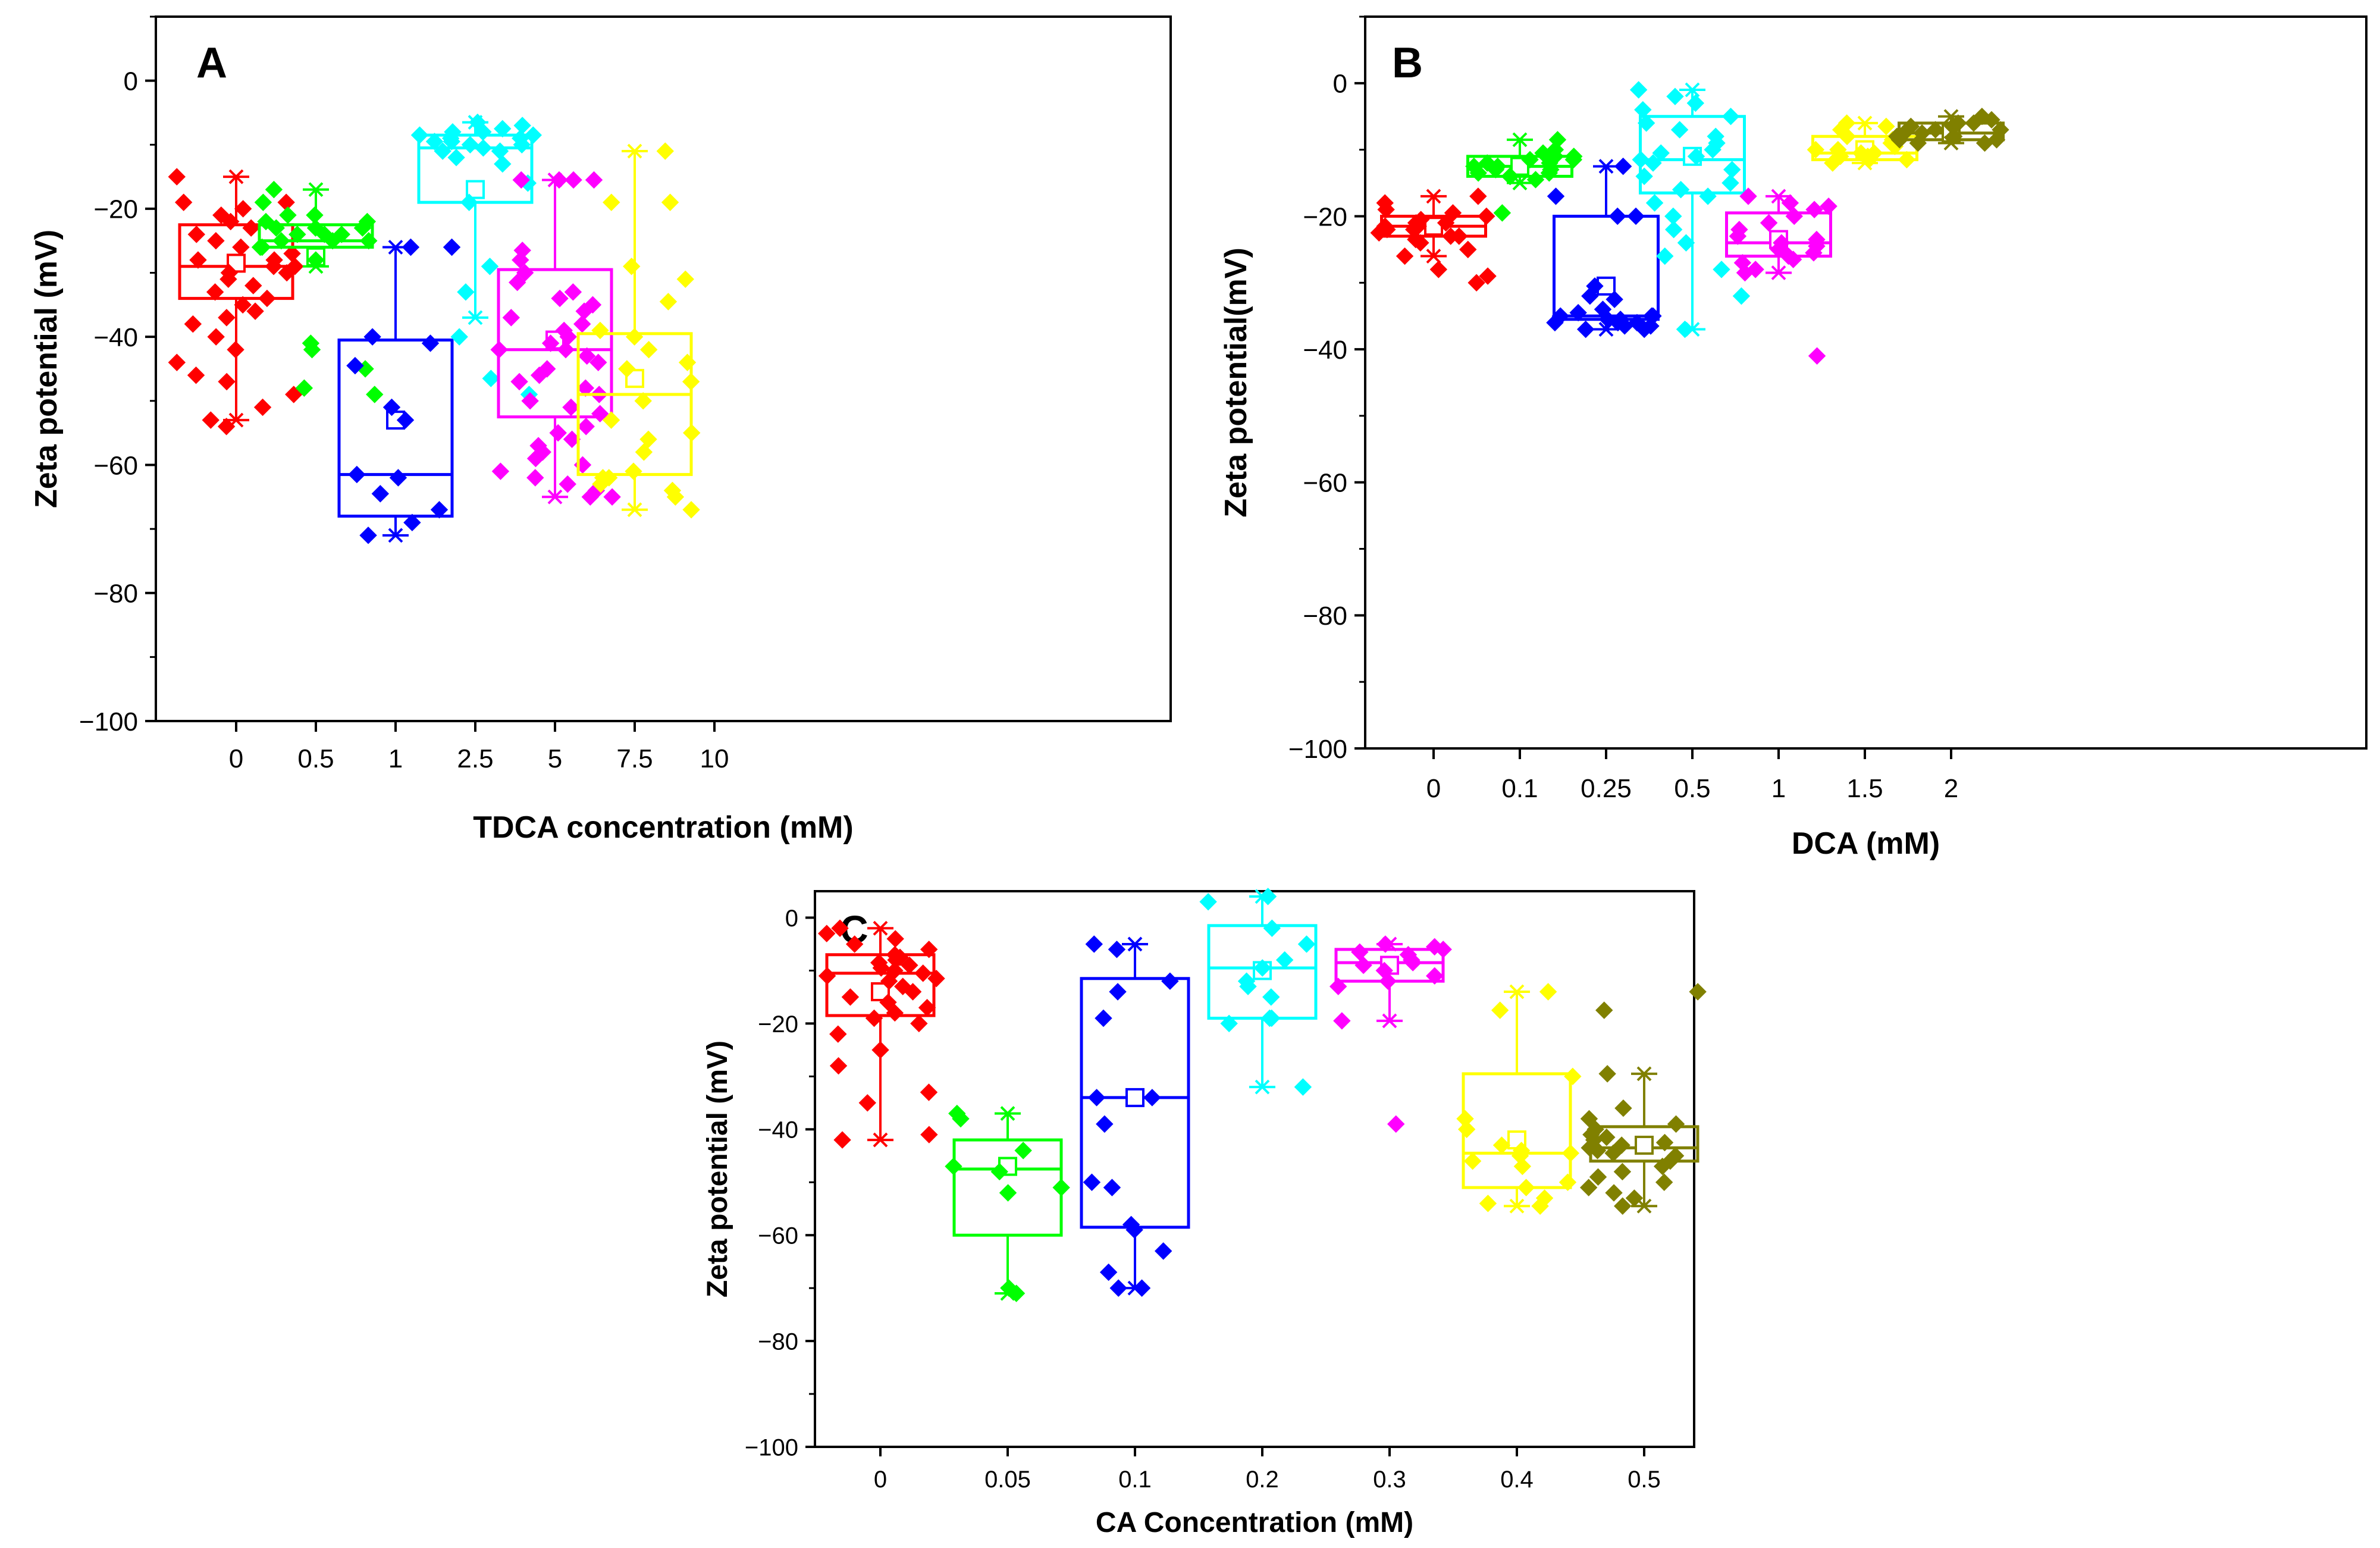 Image resolution: width=2380 pixels, height=1548 pixels. Describe the element at coordinates (1325, 616) in the screenshot. I see `y-tick-label: −80` at that location.